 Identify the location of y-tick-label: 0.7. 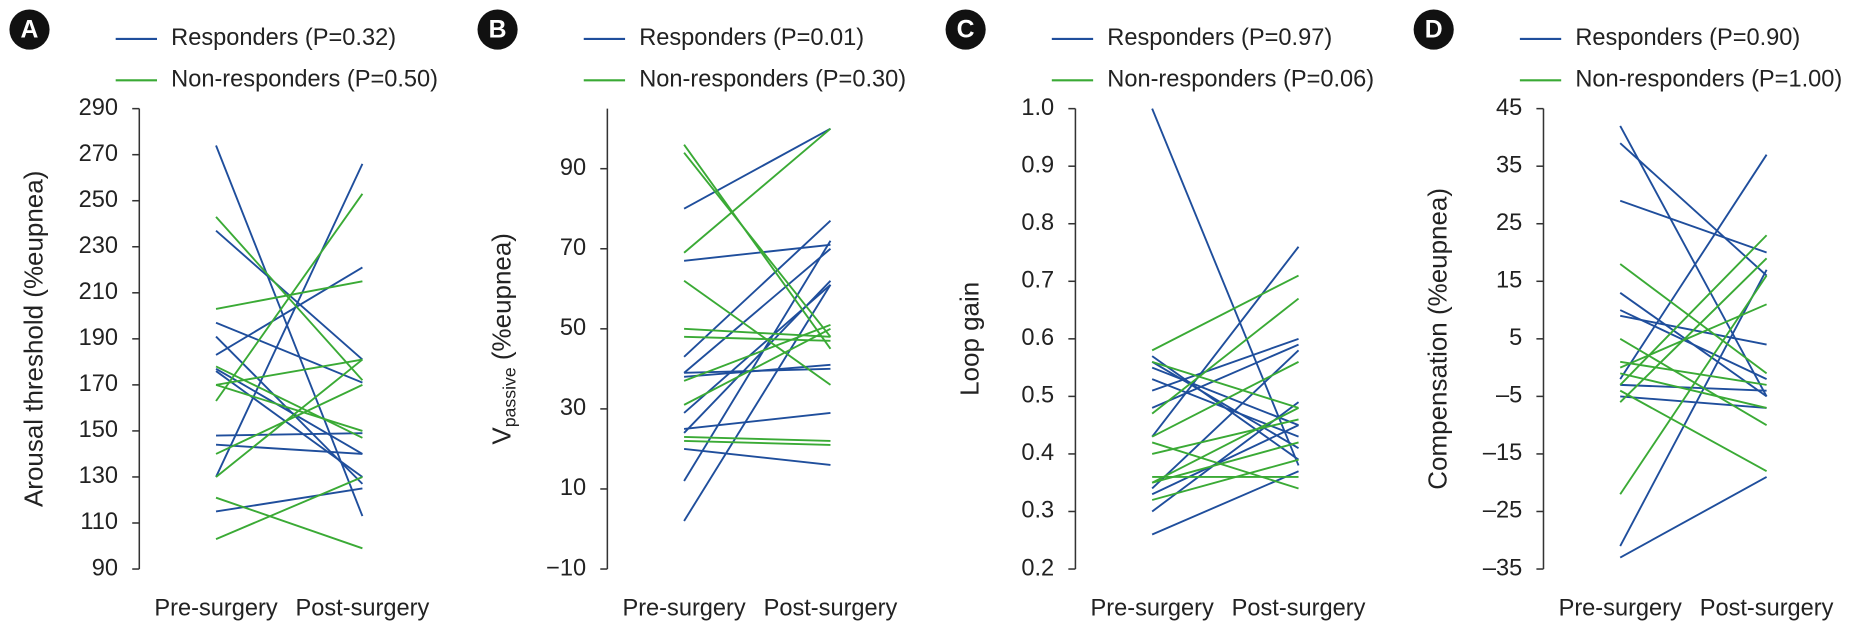
(1037, 281).